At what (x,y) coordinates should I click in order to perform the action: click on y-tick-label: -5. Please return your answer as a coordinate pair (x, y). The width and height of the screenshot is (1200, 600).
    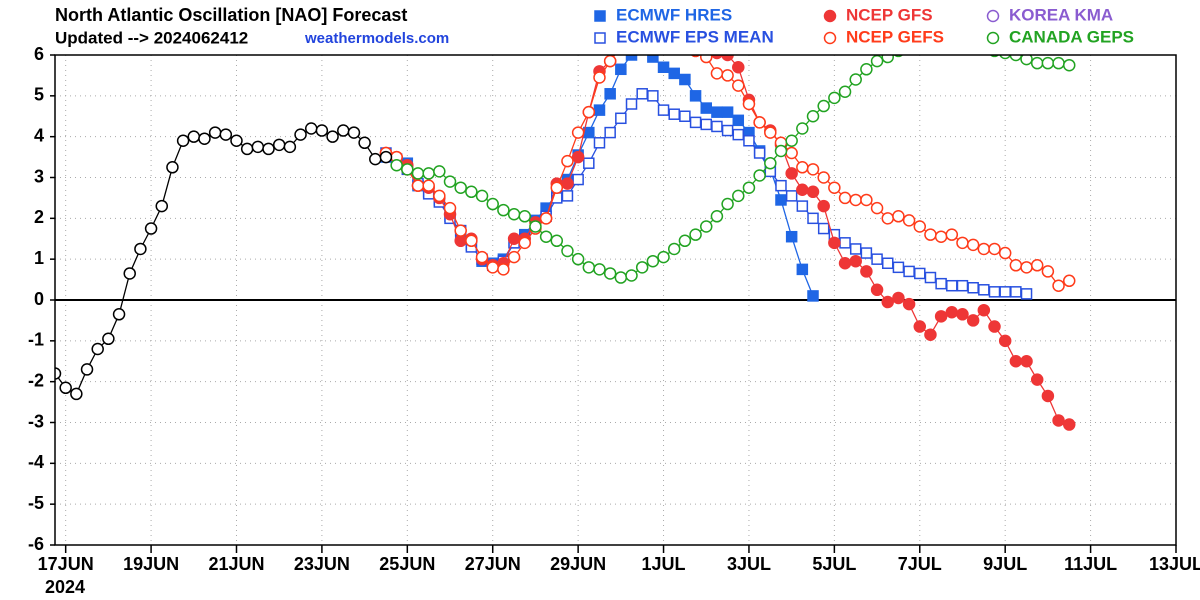
    Looking at the image, I should click on (36, 503).